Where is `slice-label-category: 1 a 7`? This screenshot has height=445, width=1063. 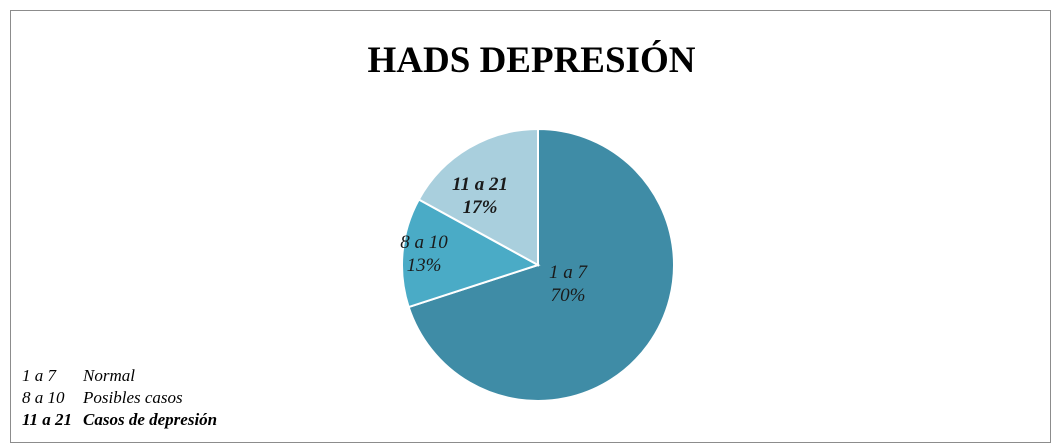 slice-label-category: 1 a 7 is located at coordinates (569, 272).